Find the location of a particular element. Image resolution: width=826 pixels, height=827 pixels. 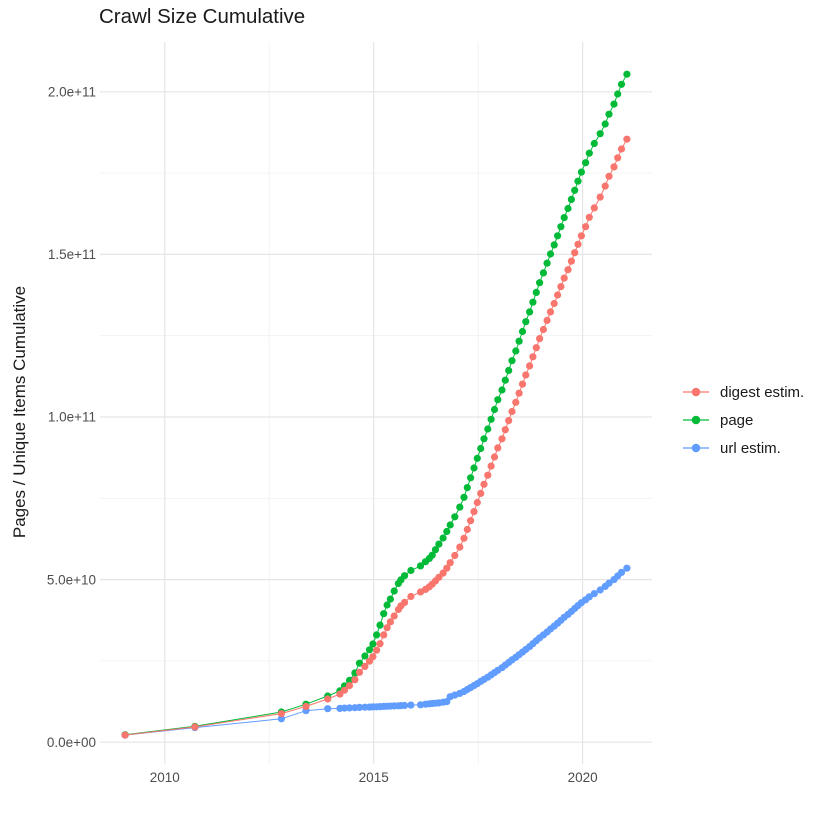

legend-label: page is located at coordinates (737, 420).